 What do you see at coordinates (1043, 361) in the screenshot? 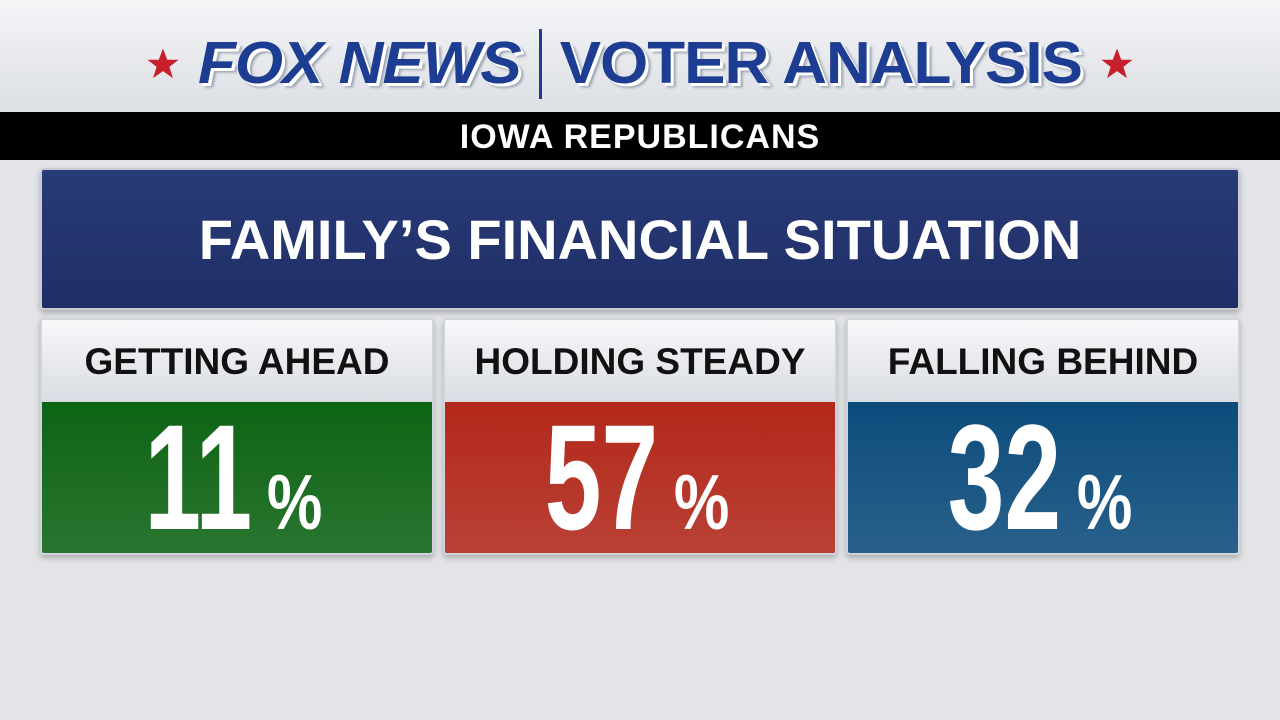
I see `card-label: FALLING BEHIND` at bounding box center [1043, 361].